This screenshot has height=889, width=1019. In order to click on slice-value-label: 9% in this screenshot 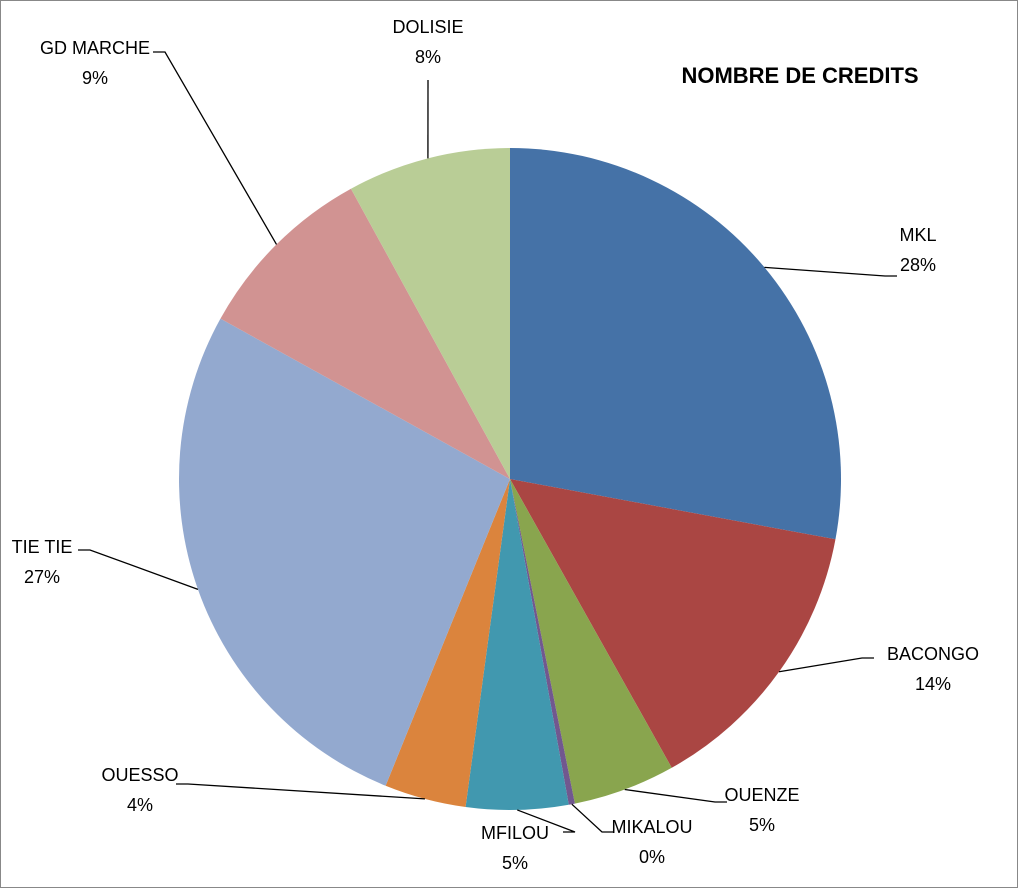, I will do `click(95, 78)`.